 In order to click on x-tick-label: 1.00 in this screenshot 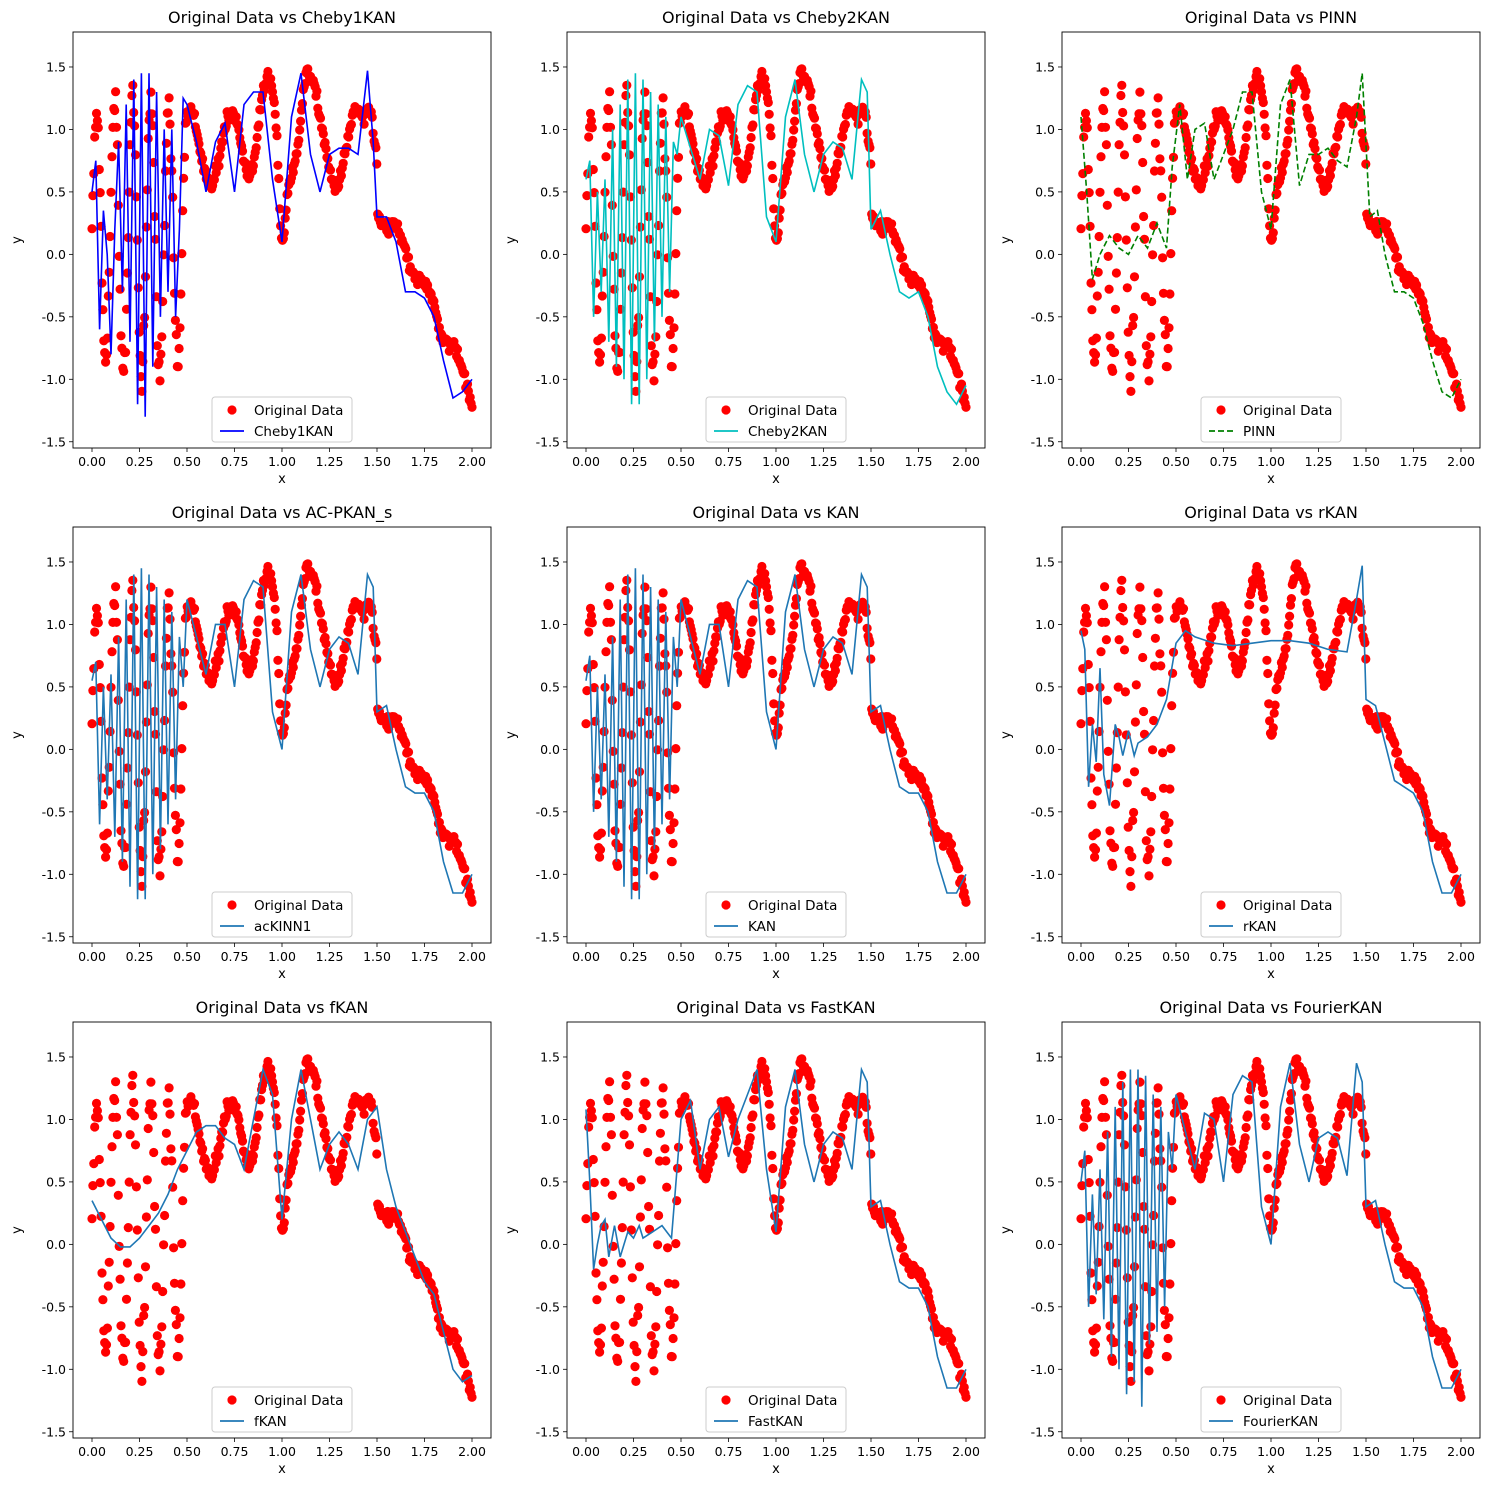, I will do `click(282, 956)`.